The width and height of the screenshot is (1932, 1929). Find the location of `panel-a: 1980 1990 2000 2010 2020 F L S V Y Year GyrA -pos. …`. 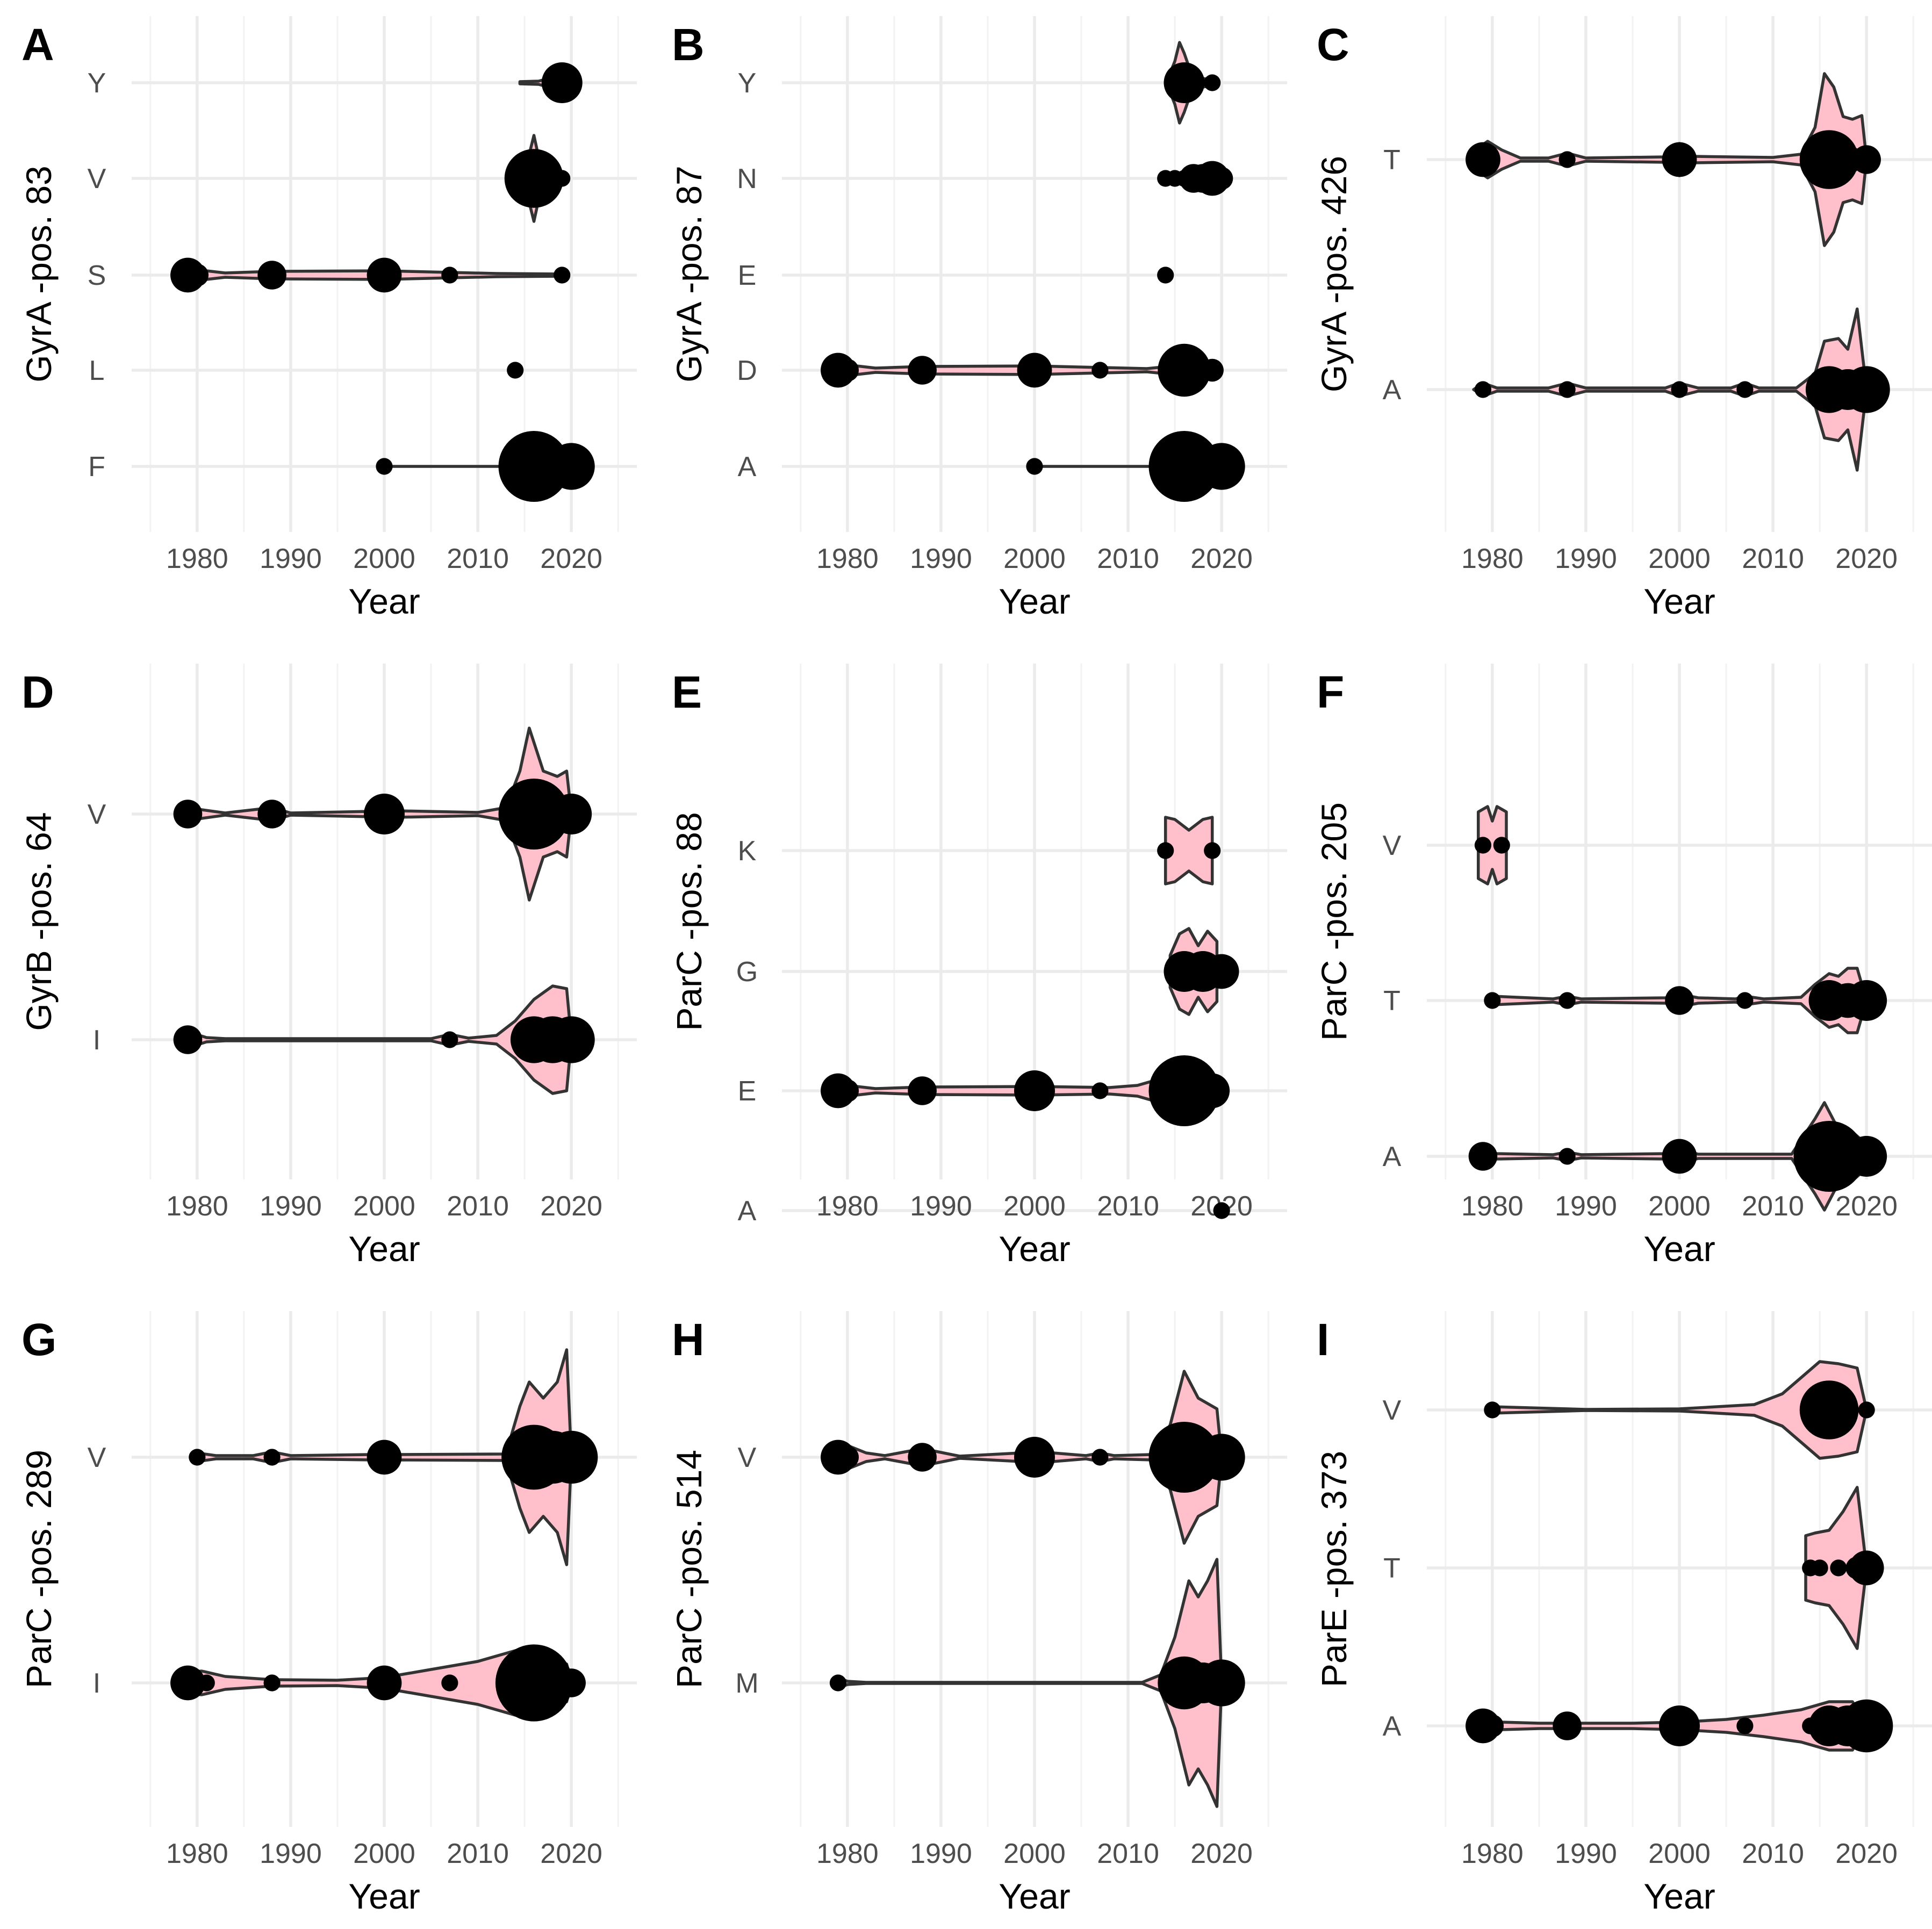

panel-a: 1980 1990 2000 2010 2020 F L S V Y Year GyrA -pos. … is located at coordinates (328, 318).